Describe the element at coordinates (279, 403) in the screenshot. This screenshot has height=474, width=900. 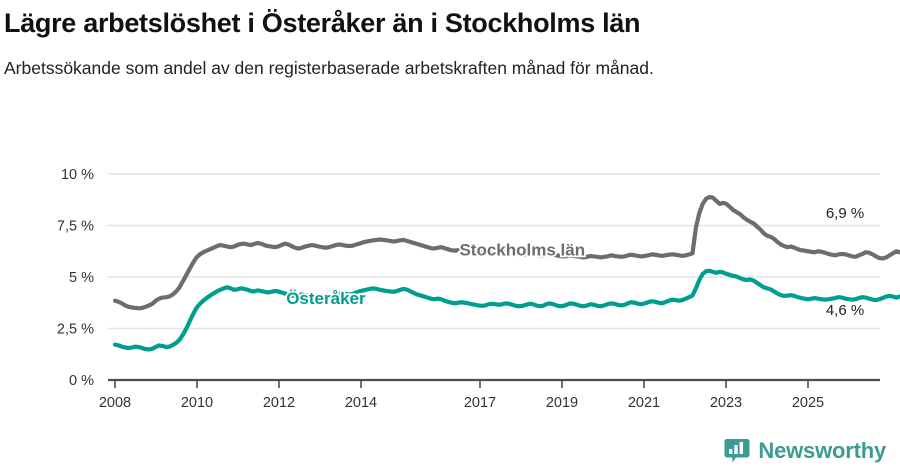
I see `x-axis-tick-label: 2012` at that location.